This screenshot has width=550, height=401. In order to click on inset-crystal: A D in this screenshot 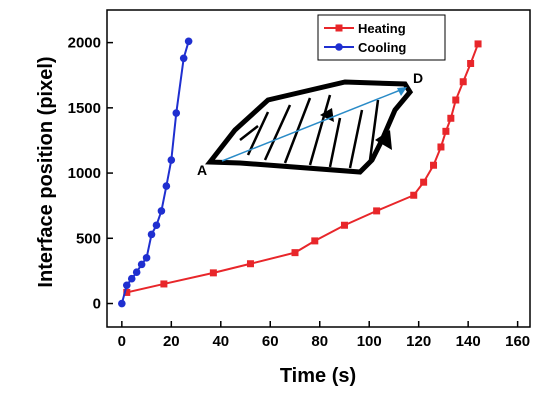, I will do `click(310, 124)`.